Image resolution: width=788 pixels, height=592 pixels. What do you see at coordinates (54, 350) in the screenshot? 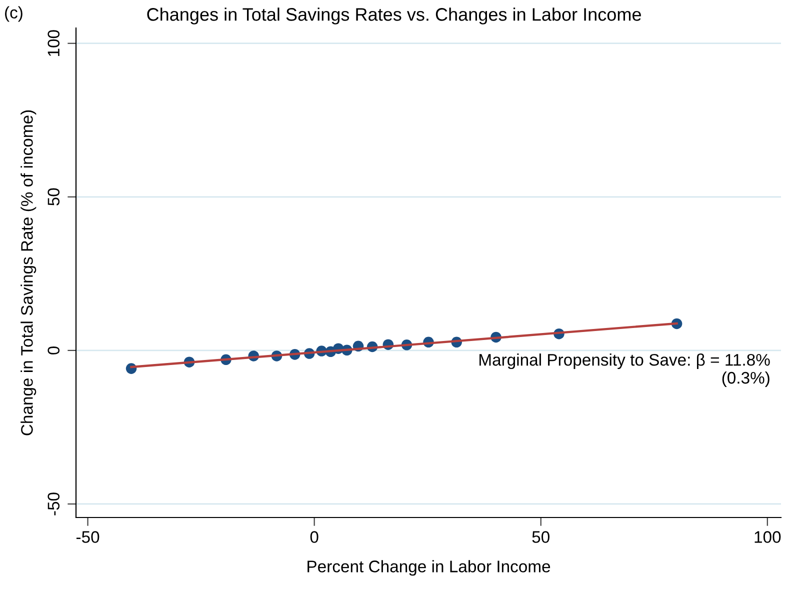
I see `y-tick-label: 0` at bounding box center [54, 350].